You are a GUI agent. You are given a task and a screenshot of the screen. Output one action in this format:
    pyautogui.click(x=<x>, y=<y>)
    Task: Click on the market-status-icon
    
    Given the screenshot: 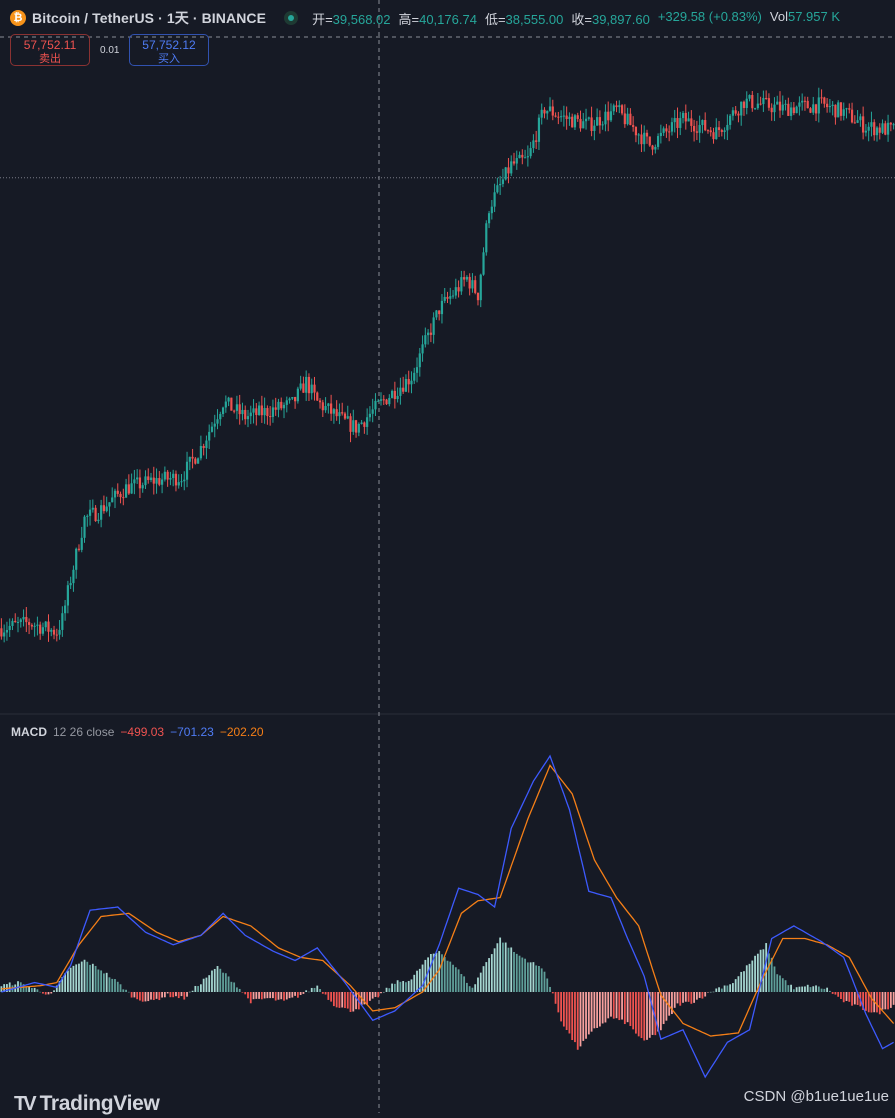 What is the action you would take?
    pyautogui.click(x=291, y=18)
    